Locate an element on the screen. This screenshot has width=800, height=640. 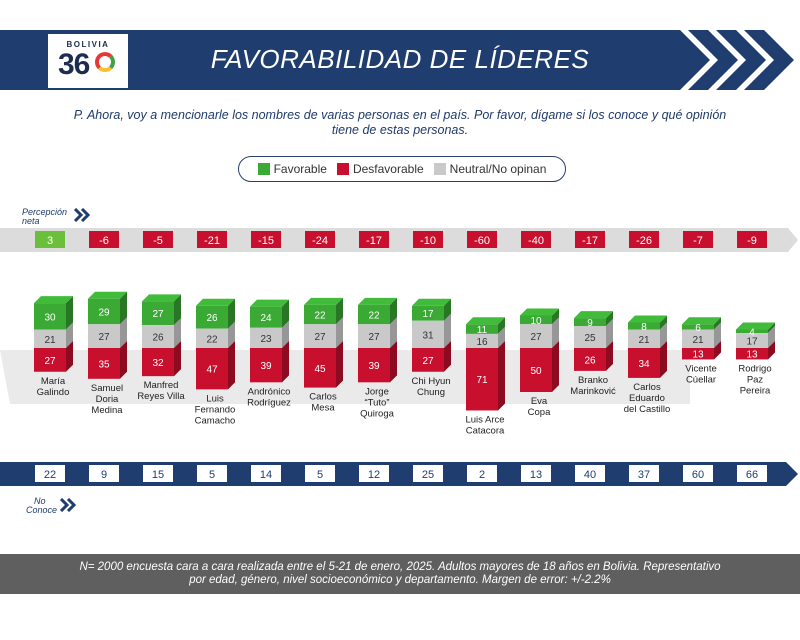
category-label: Eva is located at coordinates (539, 401).